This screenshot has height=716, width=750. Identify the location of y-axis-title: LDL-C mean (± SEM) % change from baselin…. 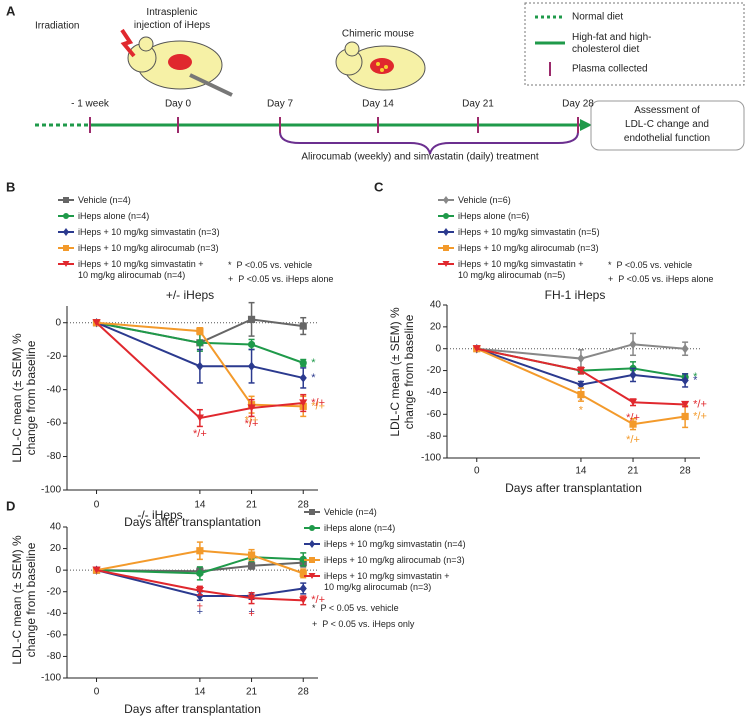
(24, 398).